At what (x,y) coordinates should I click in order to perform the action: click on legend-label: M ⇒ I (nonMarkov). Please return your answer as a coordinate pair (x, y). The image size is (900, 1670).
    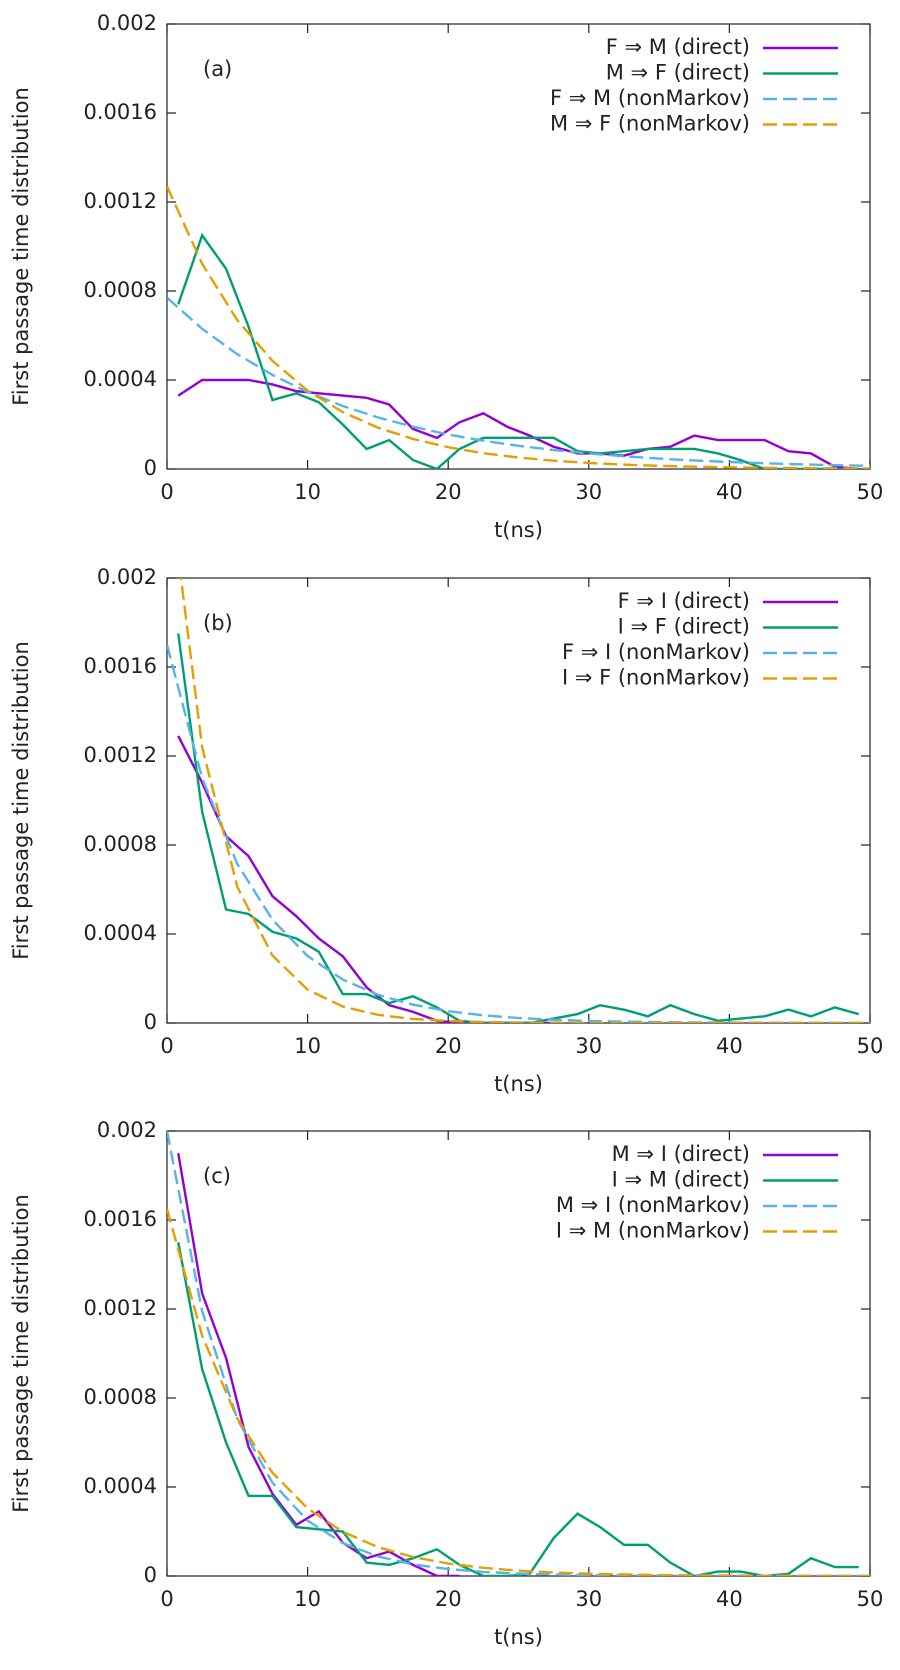
    Looking at the image, I should click on (653, 1205).